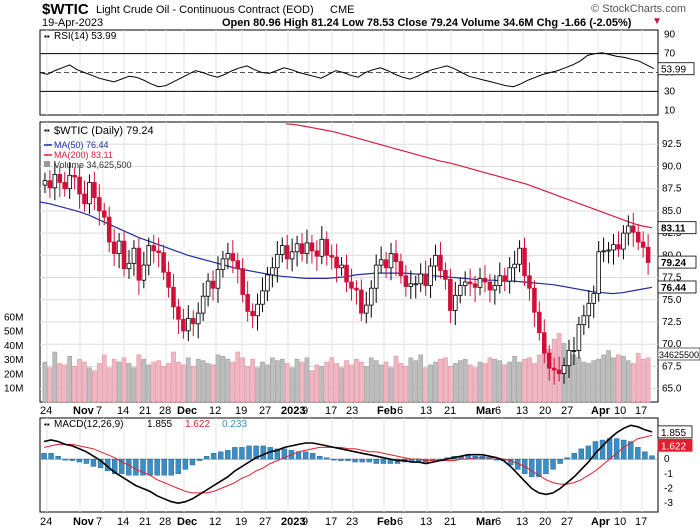 The height and width of the screenshot is (530, 700). What do you see at coordinates (241, 522) in the screenshot?
I see `x-tick-label-bottom: 19` at bounding box center [241, 522].